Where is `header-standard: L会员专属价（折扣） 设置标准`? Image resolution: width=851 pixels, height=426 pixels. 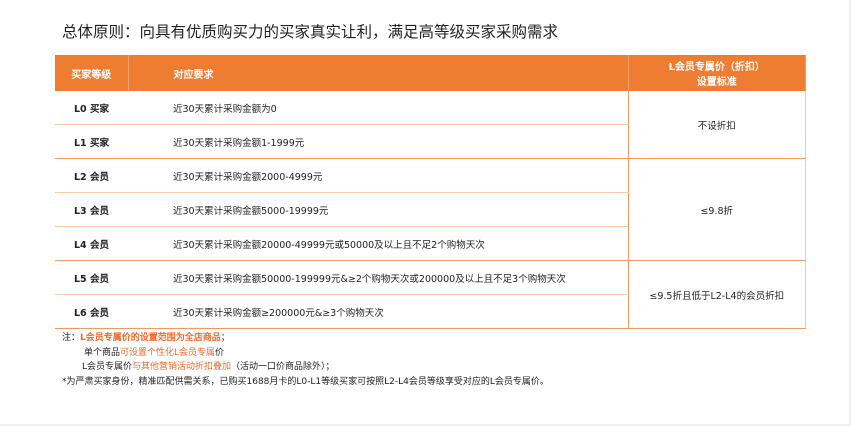 header-standard: L会员专属价（折扣） 设置标准 is located at coordinates (716, 73).